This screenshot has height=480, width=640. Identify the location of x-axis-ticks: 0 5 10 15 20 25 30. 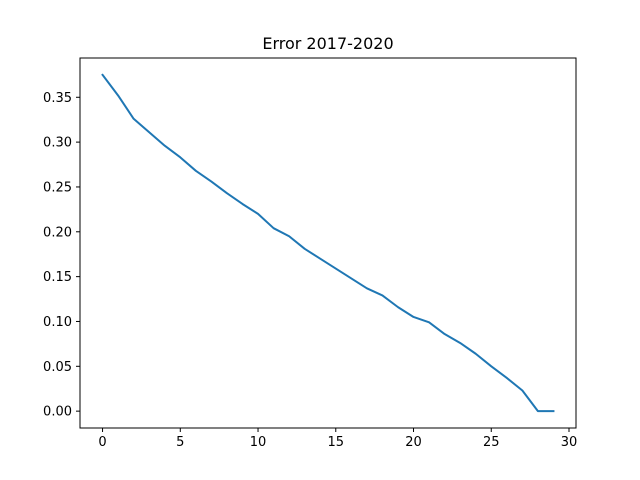
(337, 439).